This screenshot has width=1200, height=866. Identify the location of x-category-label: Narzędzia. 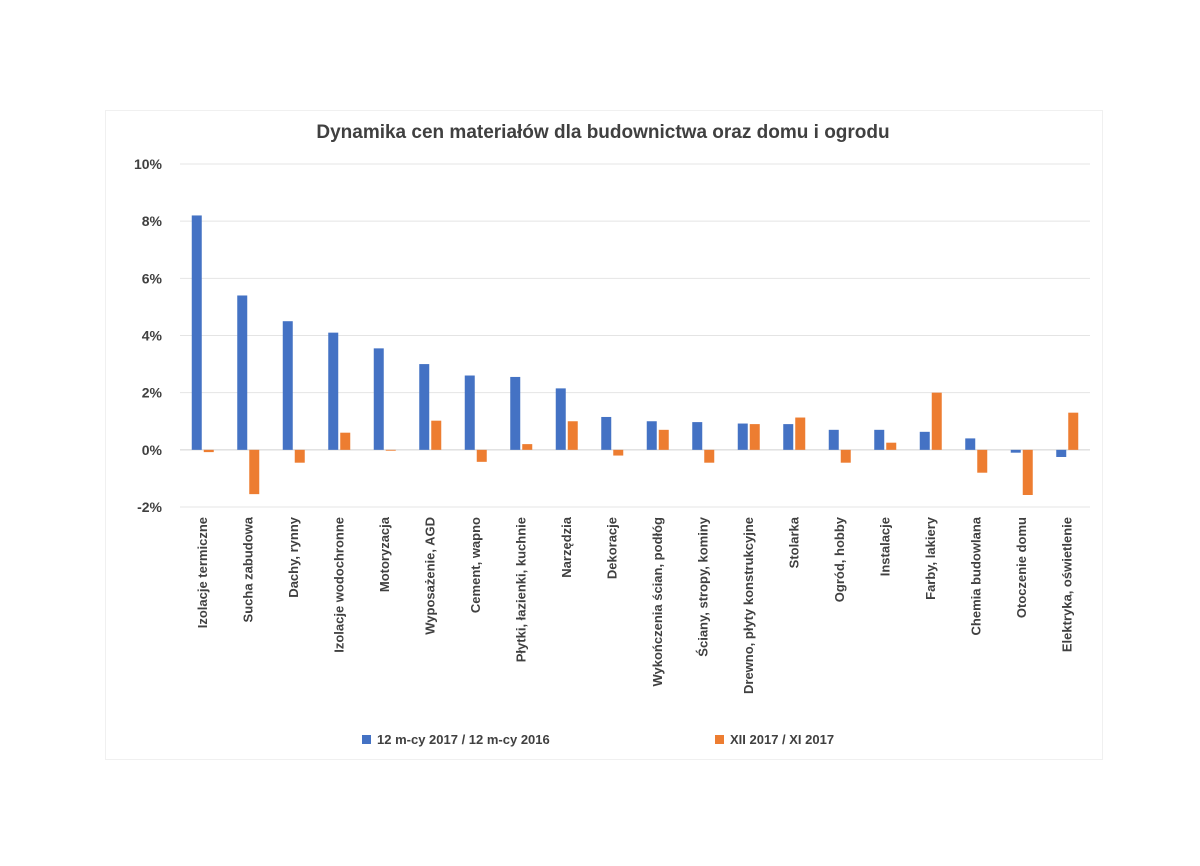
(566, 546).